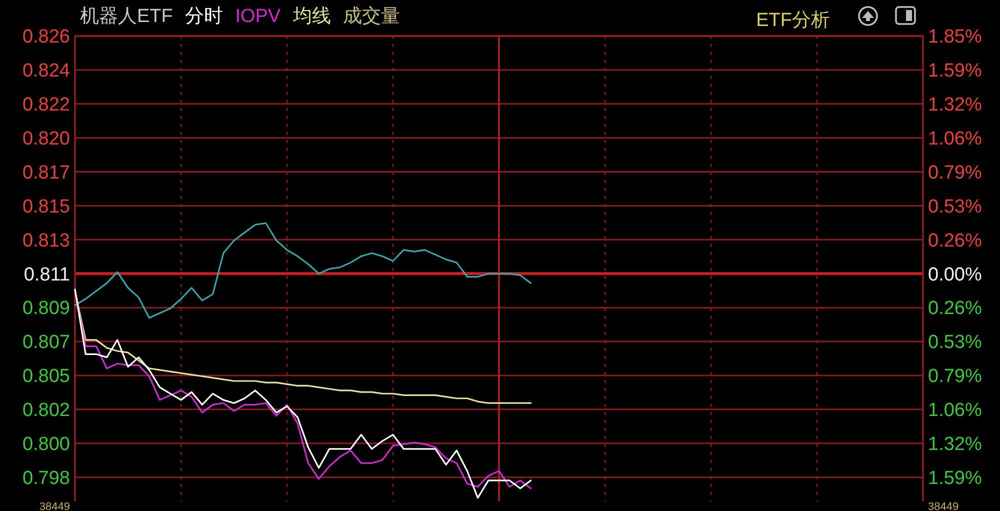  What do you see at coordinates (955, 275) in the screenshot?
I see `y2-tick-label: 0.00%` at bounding box center [955, 275].